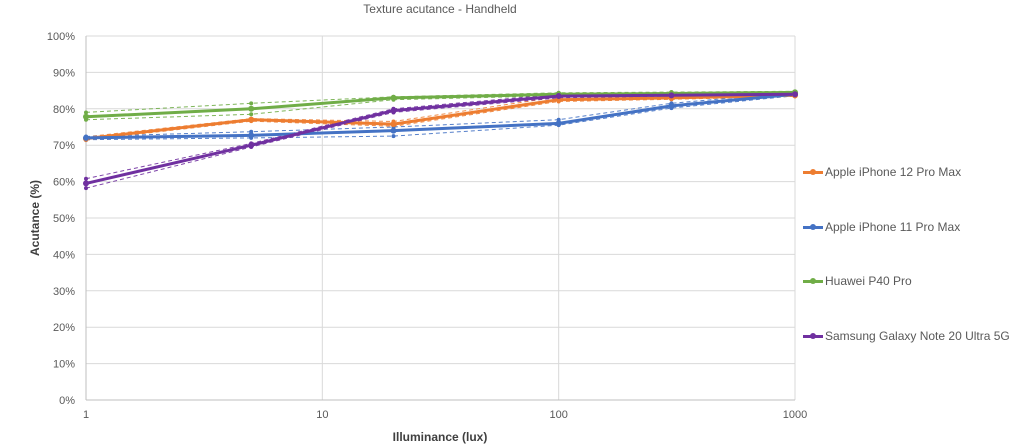 This screenshot has height=445, width=1024. Describe the element at coordinates (64, 292) in the screenshot. I see `y-tick-label: 30%` at that location.